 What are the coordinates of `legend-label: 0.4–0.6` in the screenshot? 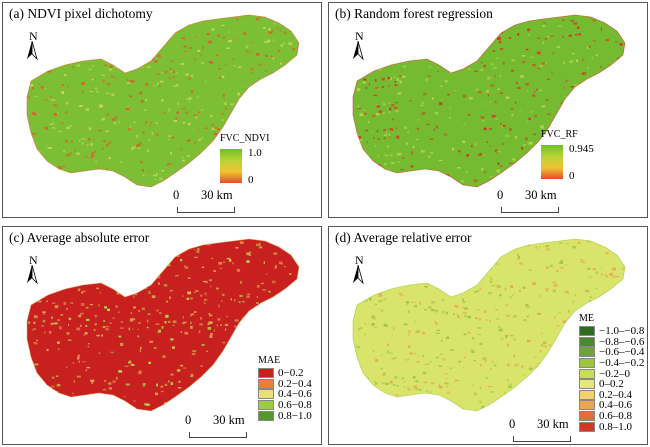 It's located at (615, 405).